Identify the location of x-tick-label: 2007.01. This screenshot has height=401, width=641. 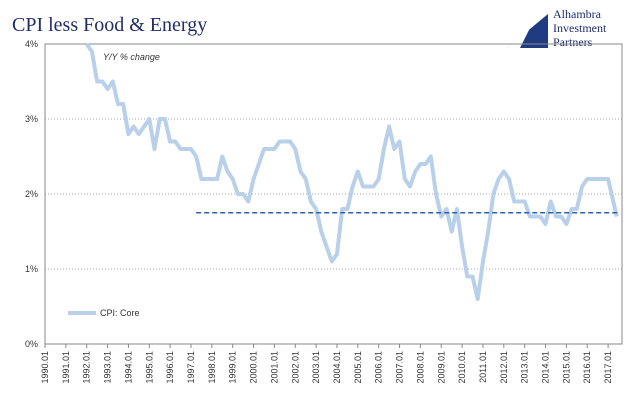
(400, 367).